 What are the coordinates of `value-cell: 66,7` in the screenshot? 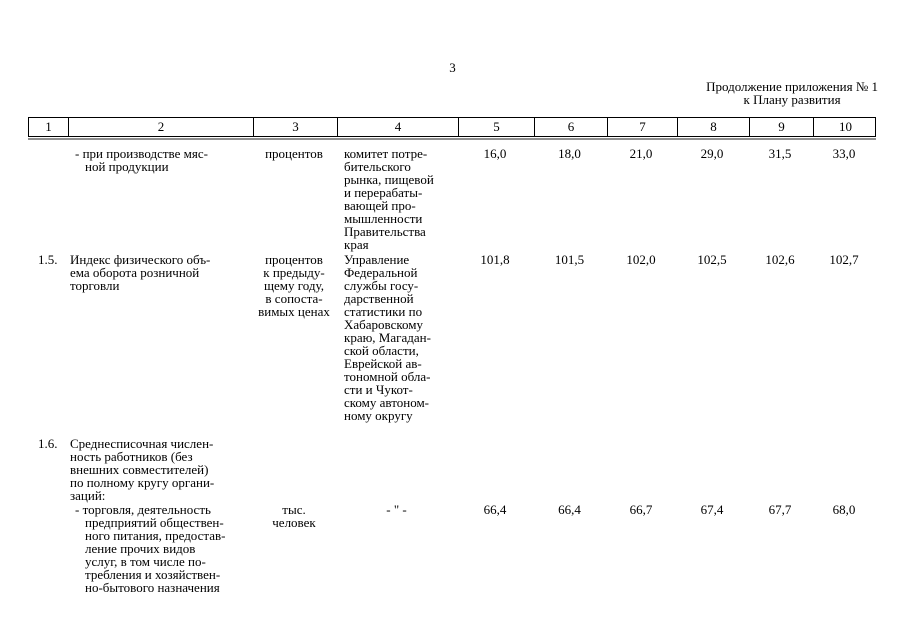 It's located at (641, 509).